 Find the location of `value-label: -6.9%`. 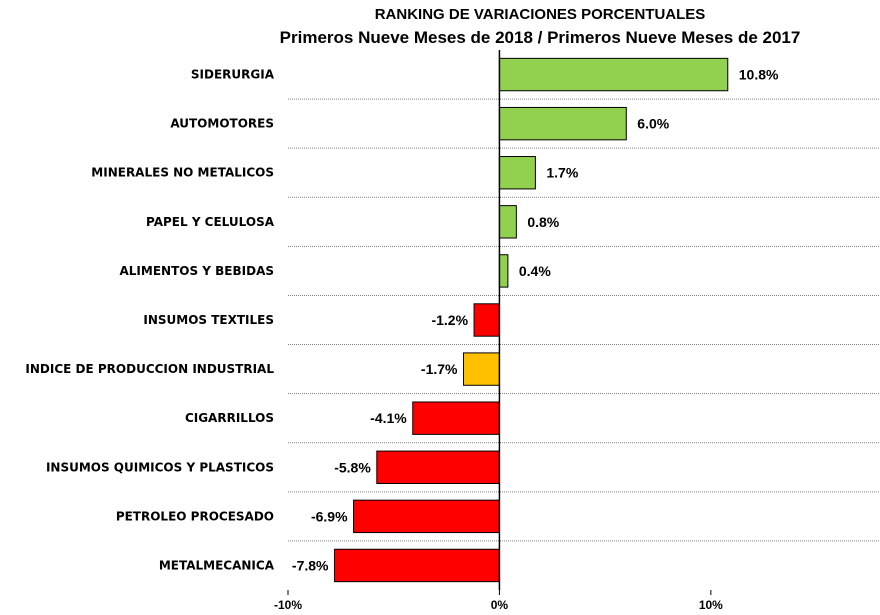

value-label: -6.9% is located at coordinates (329, 516).